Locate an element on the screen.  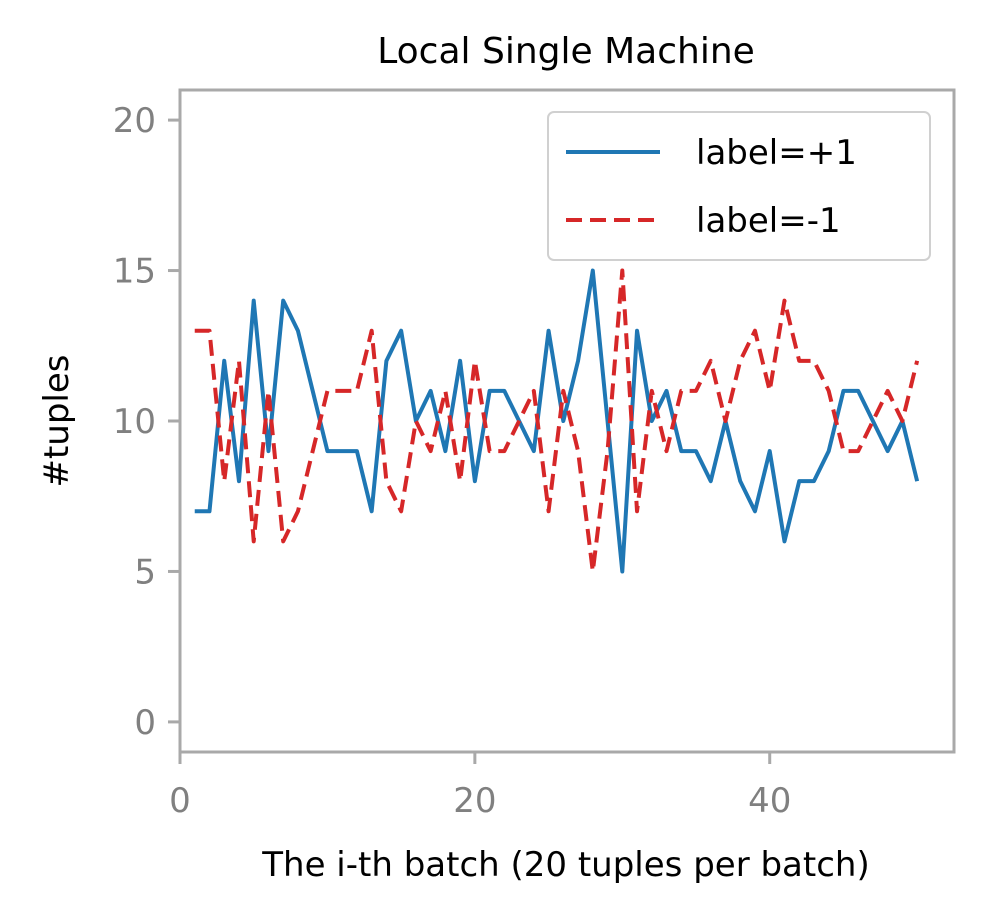
chart-title: Local Single Machine is located at coordinates (566, 51).